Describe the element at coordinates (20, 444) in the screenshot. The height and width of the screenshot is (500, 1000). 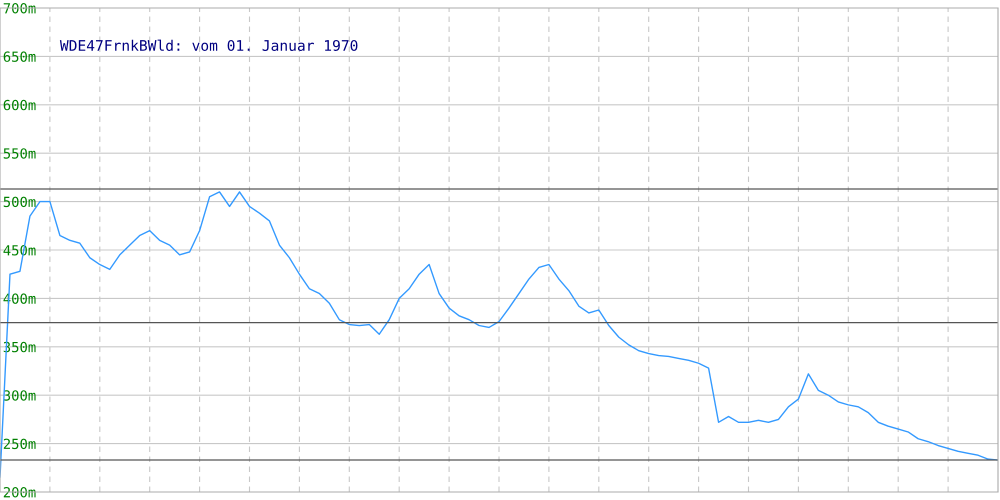
I see `y-tick-label: 250m` at that location.